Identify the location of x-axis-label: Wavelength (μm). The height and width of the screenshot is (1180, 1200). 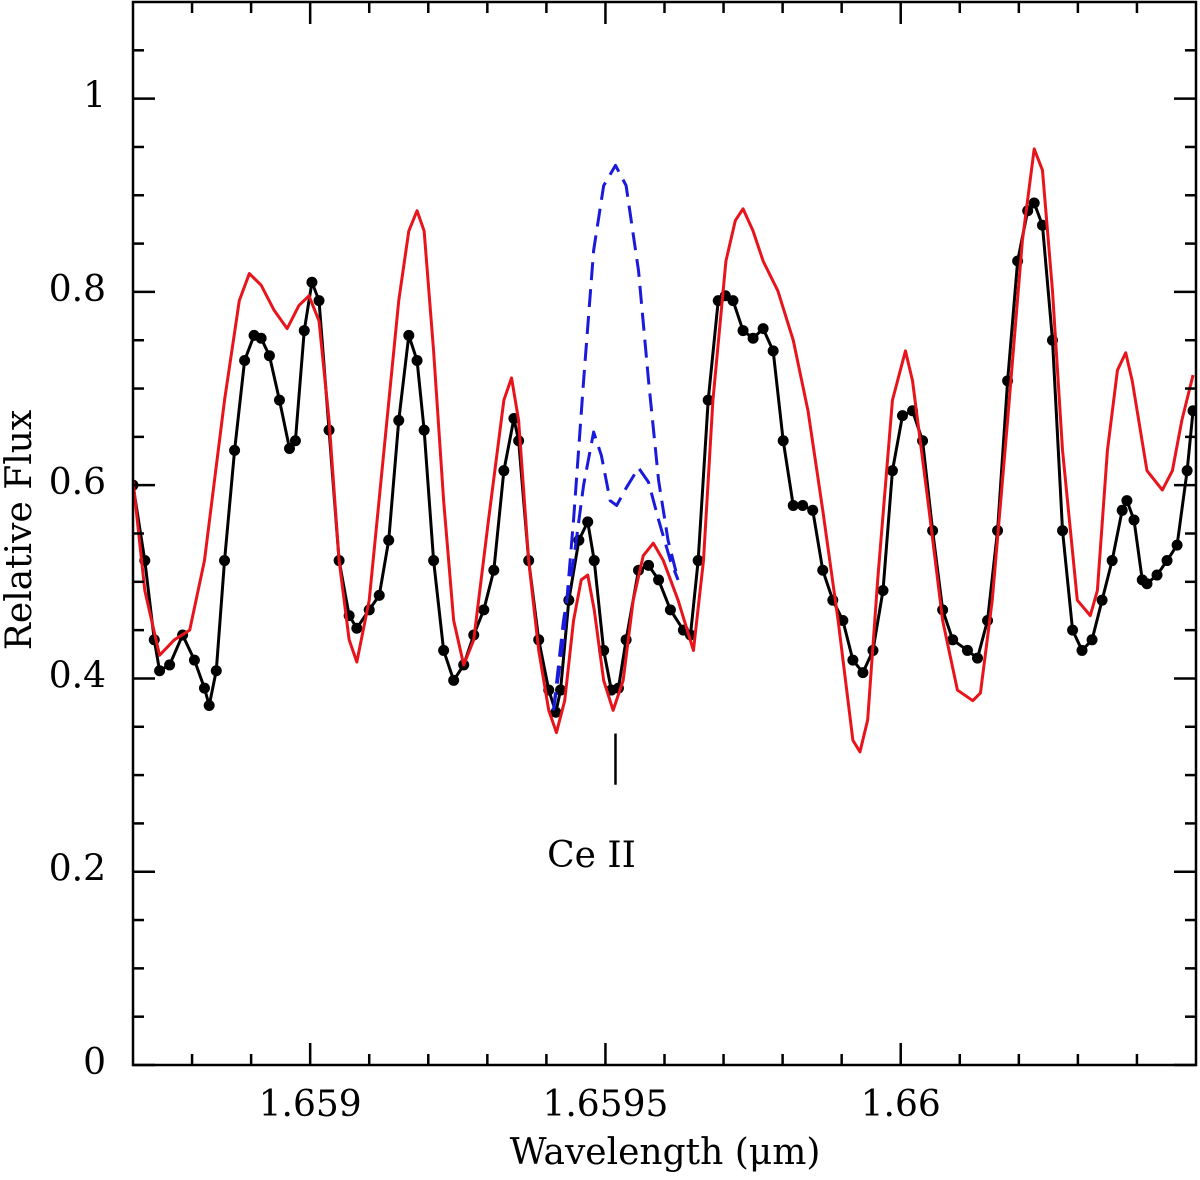
(665, 1152).